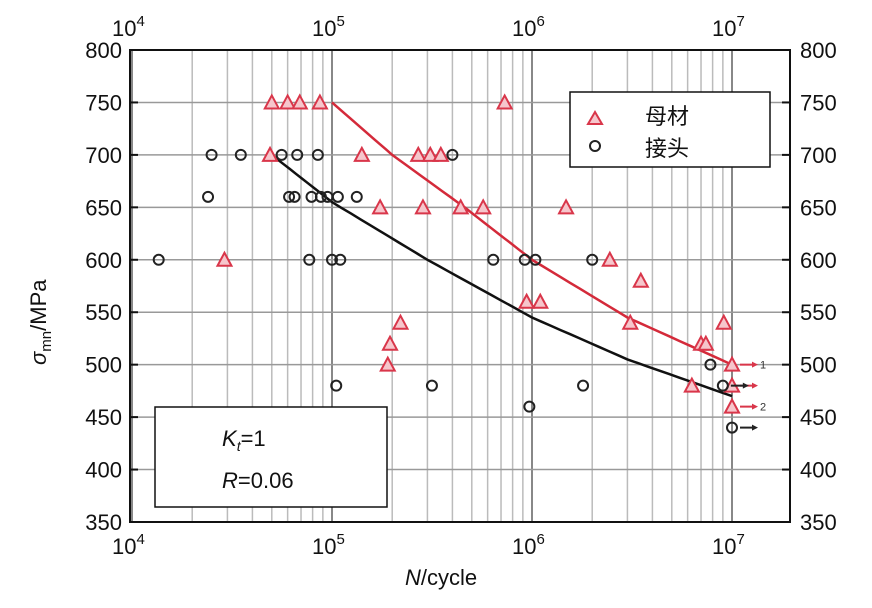  I want to click on x-axis-label: N/cycle, so click(441, 577).